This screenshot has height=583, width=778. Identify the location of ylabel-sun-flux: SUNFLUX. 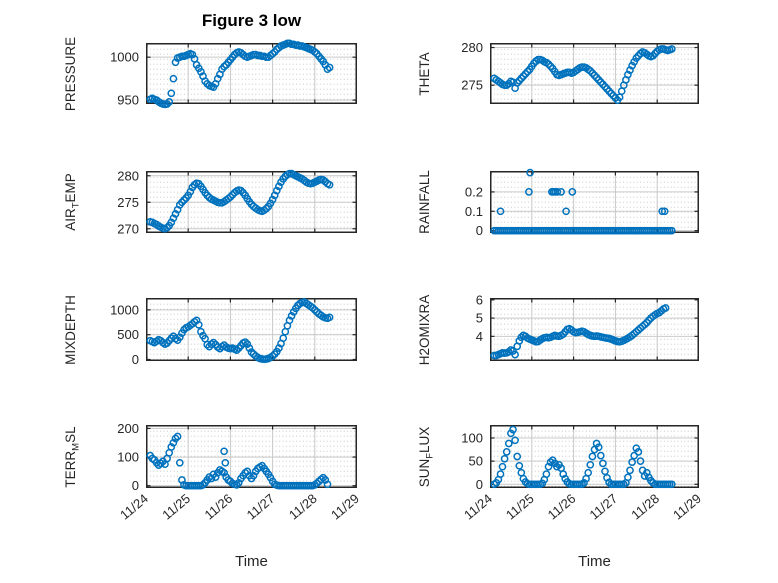
(425, 457).